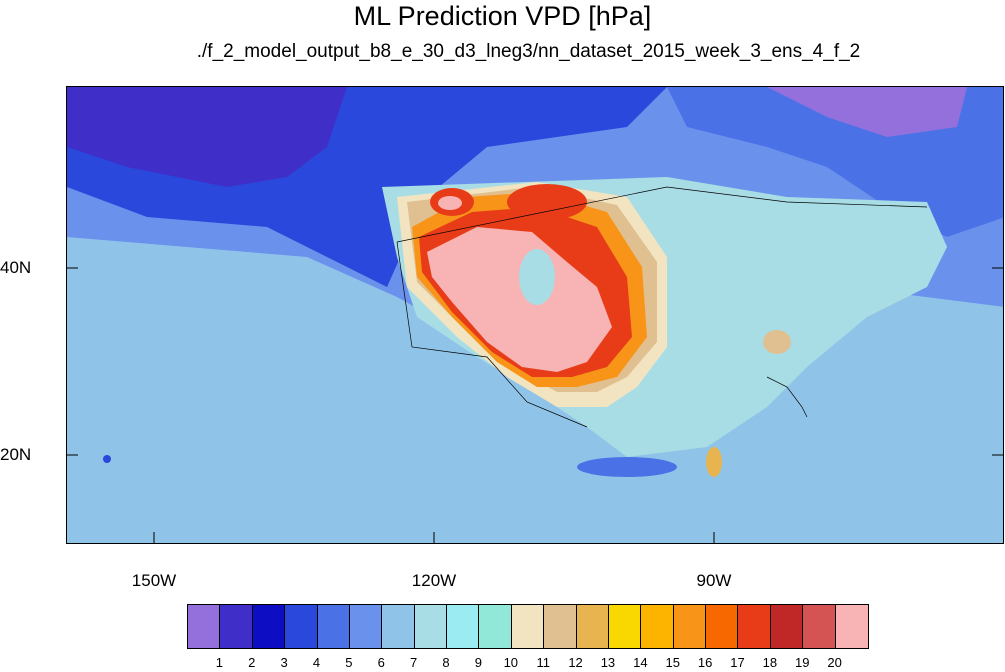 This screenshot has height=672, width=1005. I want to click on lon-label-120w: 120W, so click(434, 580).